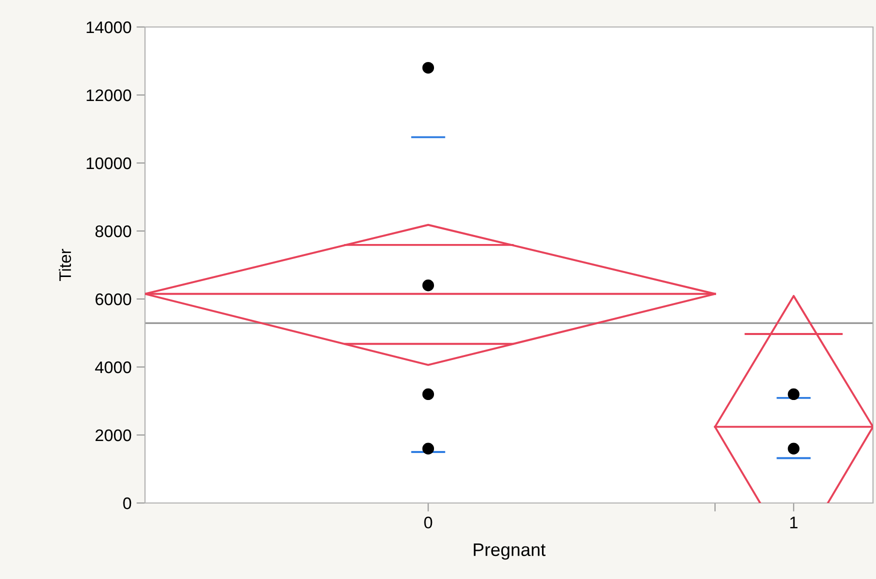 Image resolution: width=876 pixels, height=579 pixels. I want to click on y-tick-label: 0, so click(127, 503).